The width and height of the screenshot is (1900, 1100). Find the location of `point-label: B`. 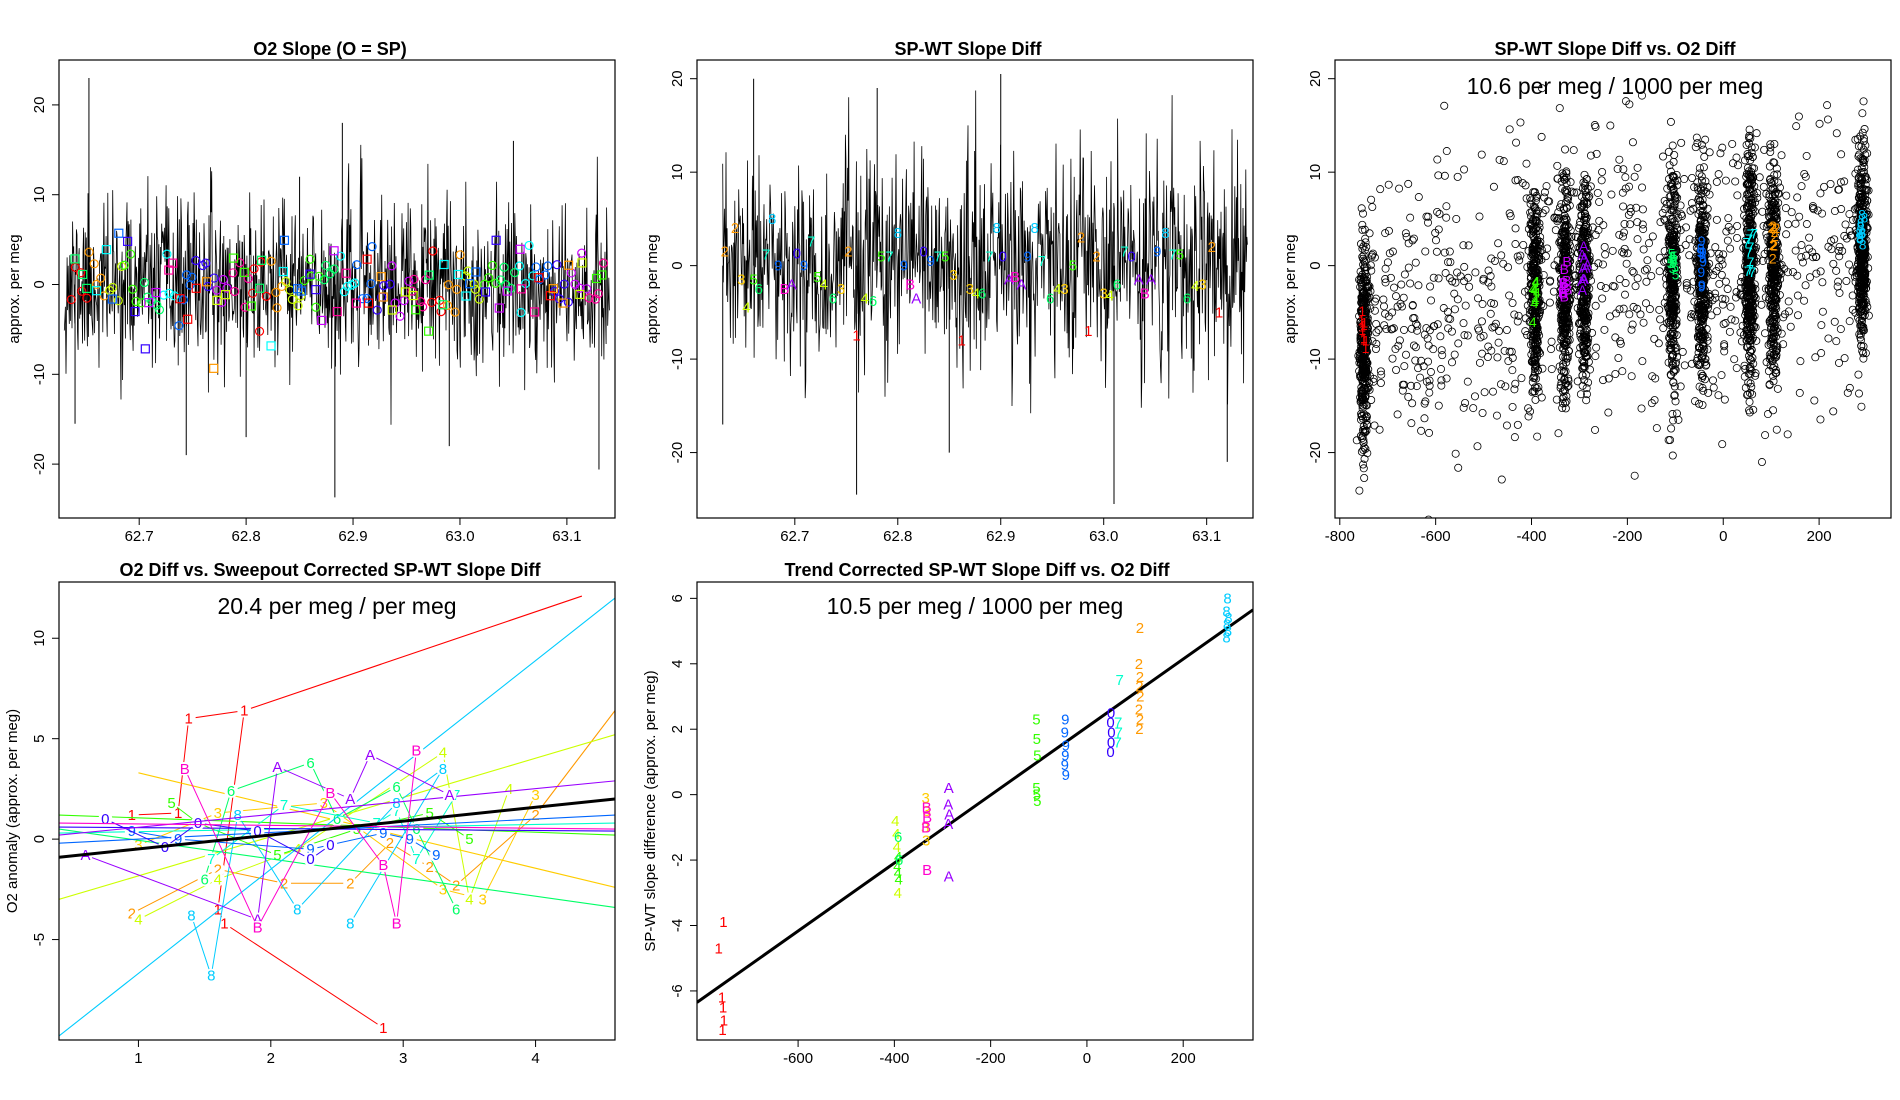

point-label: B is located at coordinates (258, 928).